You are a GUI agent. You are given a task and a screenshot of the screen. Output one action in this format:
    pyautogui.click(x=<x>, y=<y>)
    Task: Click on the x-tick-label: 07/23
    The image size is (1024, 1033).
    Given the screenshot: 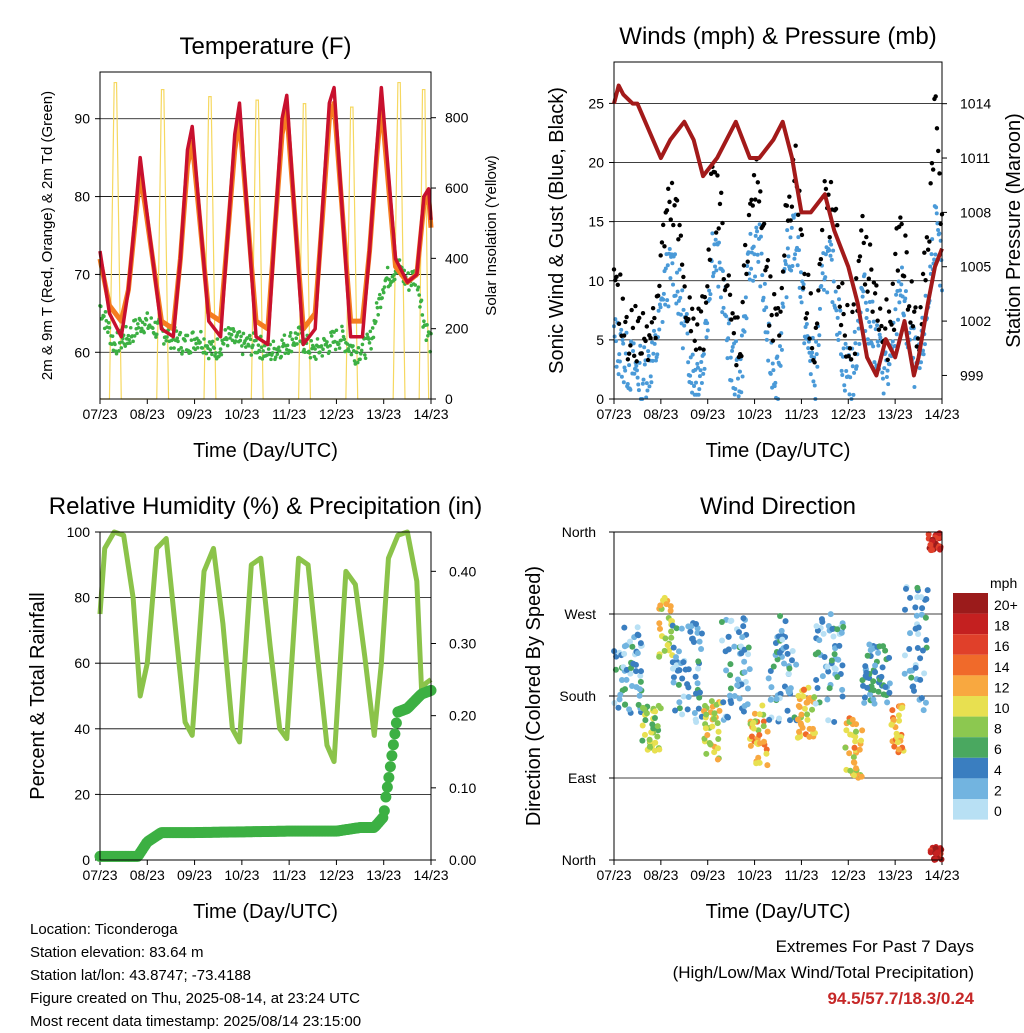 What is the action you would take?
    pyautogui.click(x=613, y=875)
    